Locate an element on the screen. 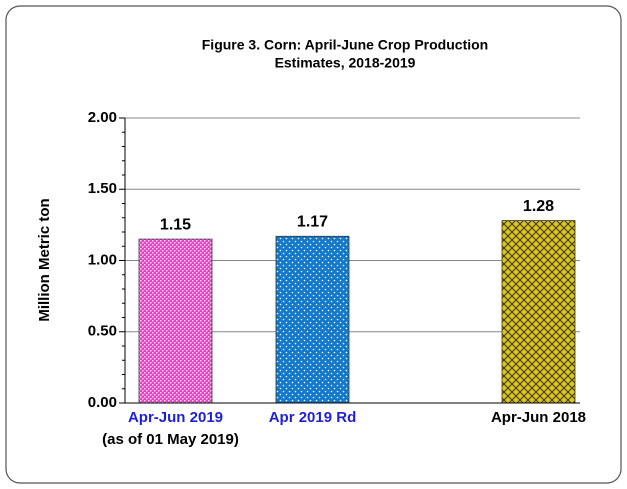  y-tick-label: 1.50 is located at coordinates (102, 188).